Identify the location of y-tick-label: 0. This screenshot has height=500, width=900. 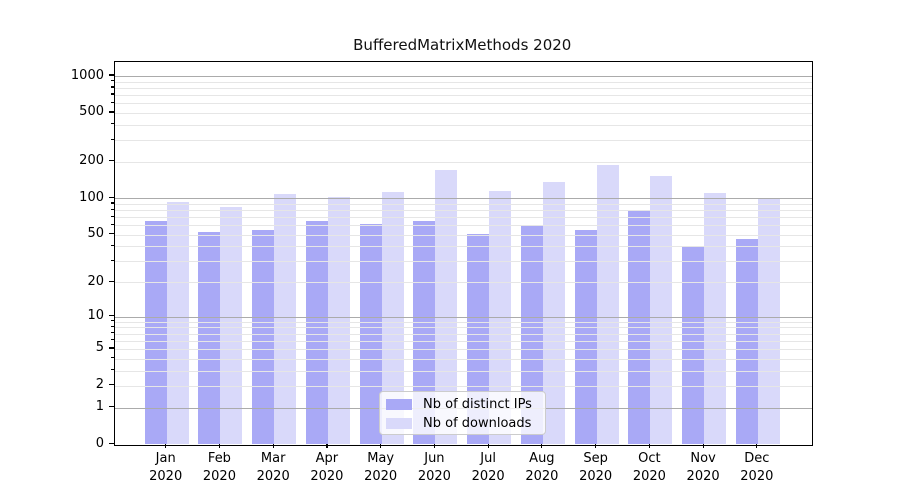
(99, 443).